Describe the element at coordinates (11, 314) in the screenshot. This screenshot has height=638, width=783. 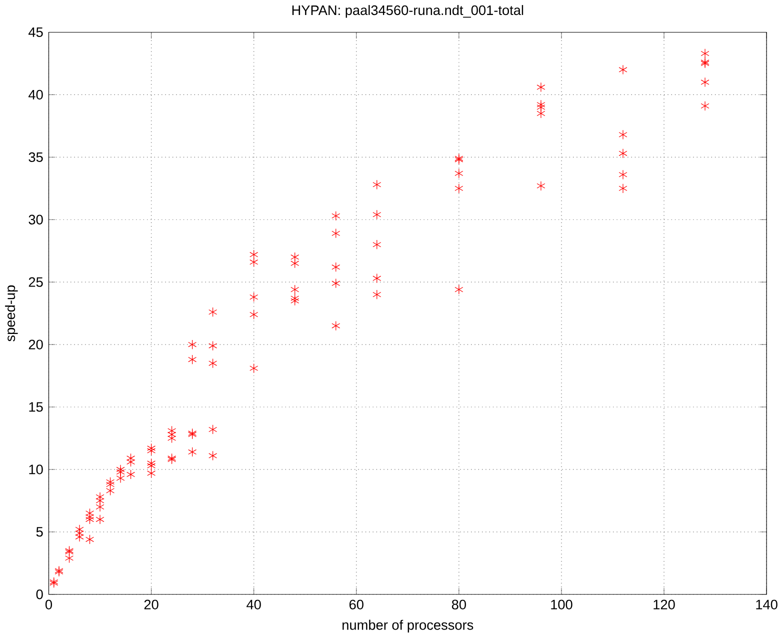
I see `y-axis-title: speed-up` at that location.